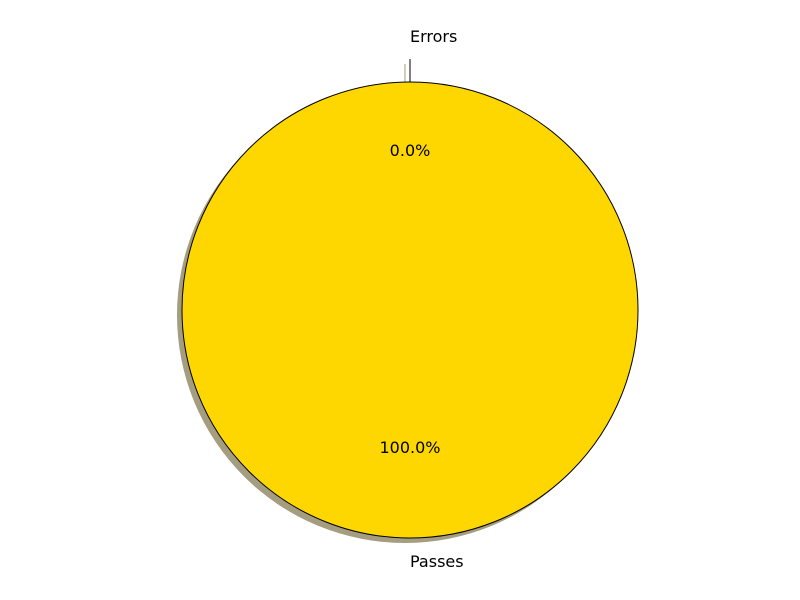  I want to click on pie-labels: Errors 0.0% Passes 100.0%, so click(421, 299).